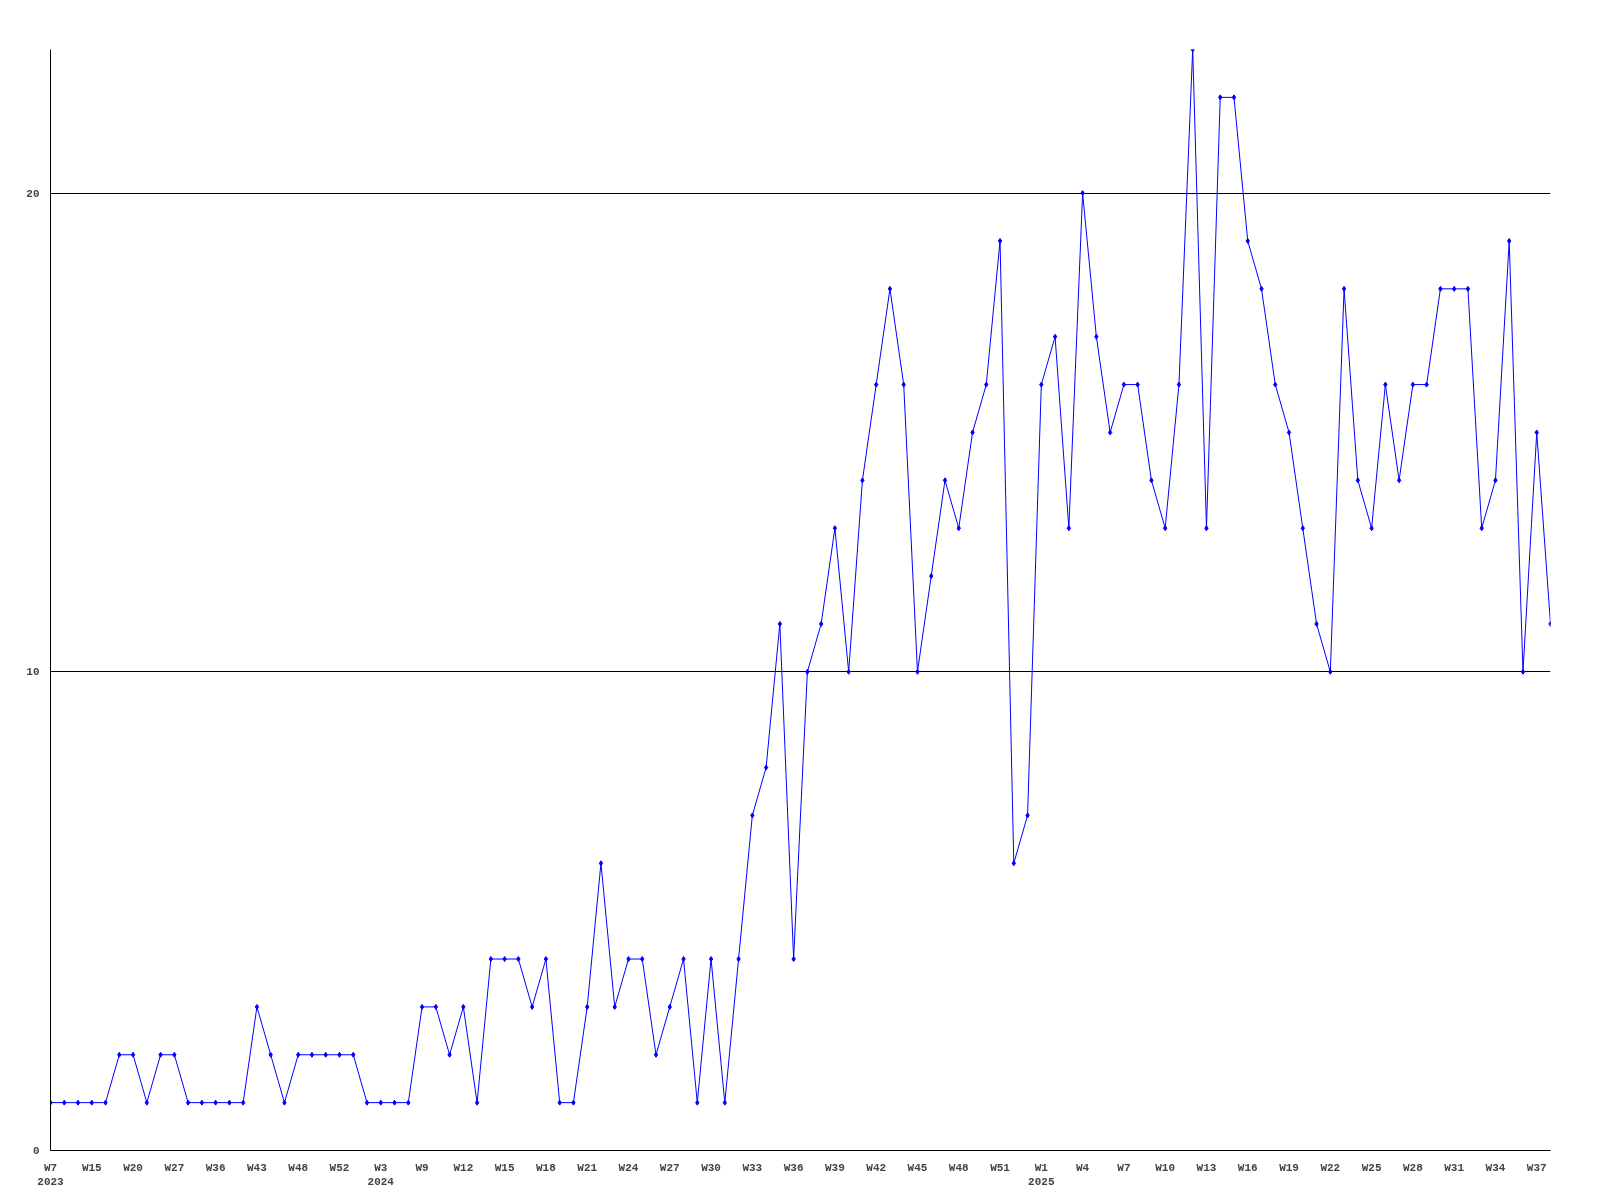 The height and width of the screenshot is (1200, 1600). Describe the element at coordinates (36, 1151) in the screenshot. I see `y-tick-label: 0` at that location.